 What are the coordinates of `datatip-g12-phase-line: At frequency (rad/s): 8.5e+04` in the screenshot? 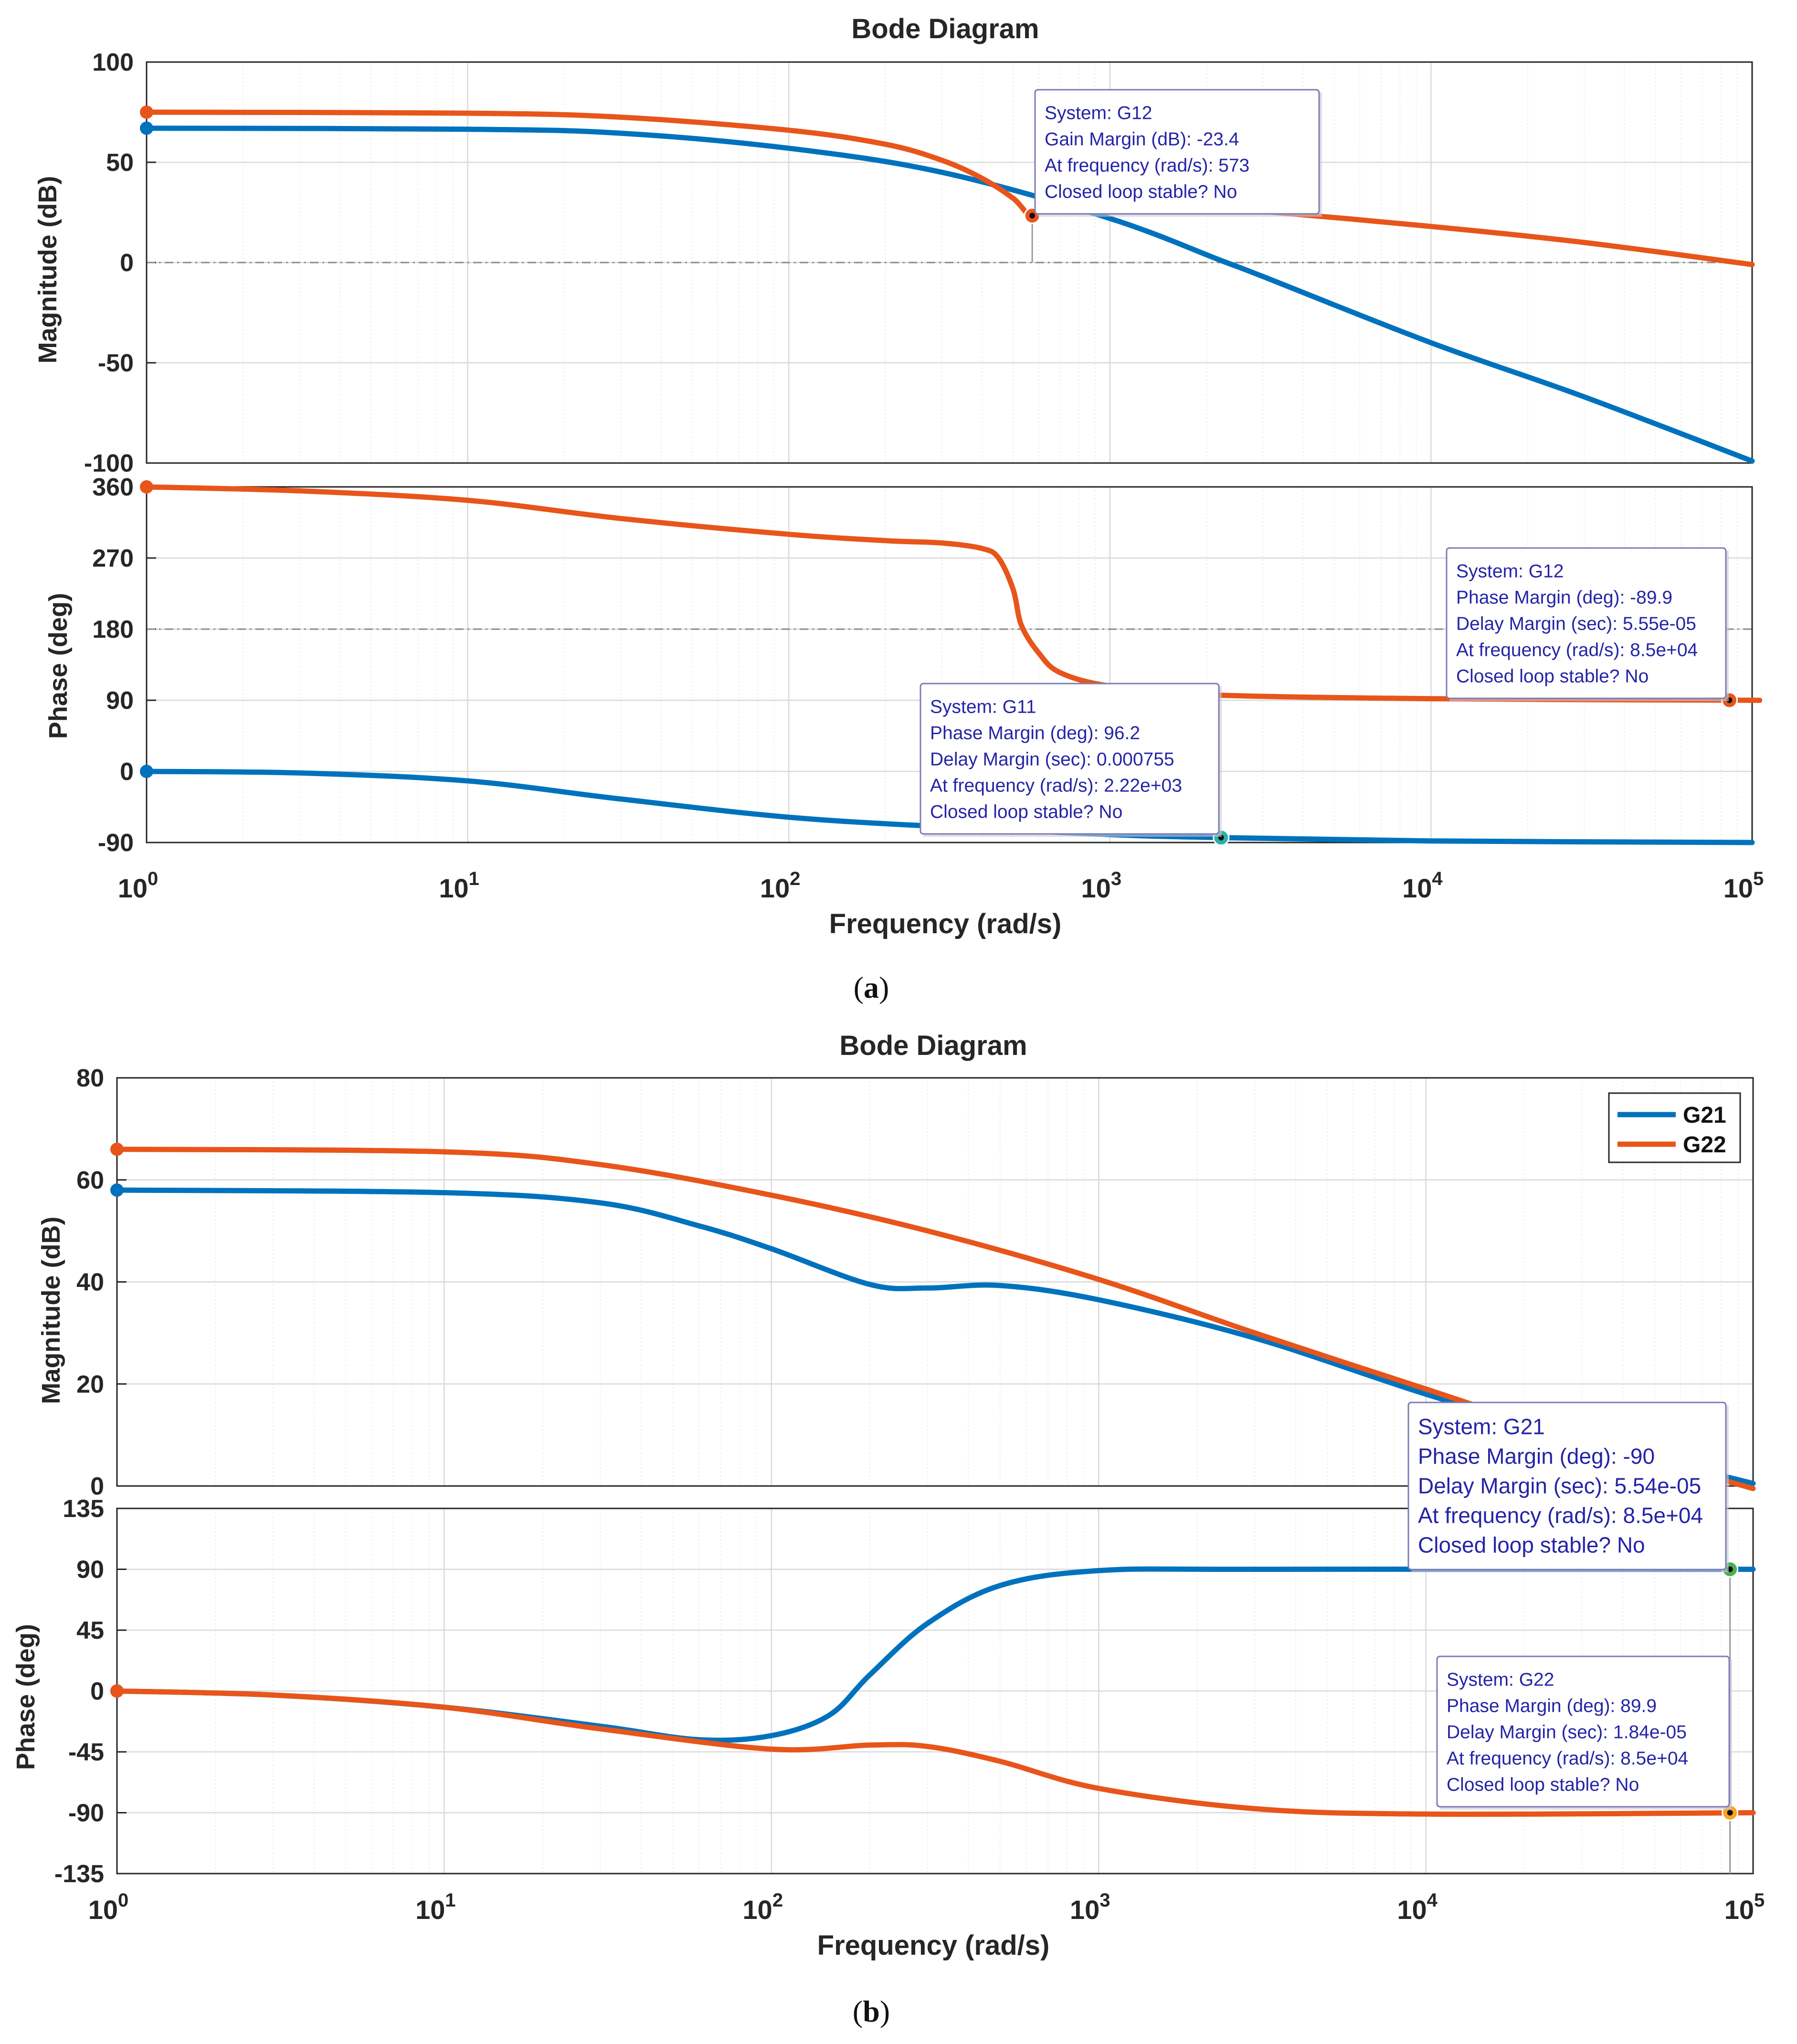 It's located at (1577, 650).